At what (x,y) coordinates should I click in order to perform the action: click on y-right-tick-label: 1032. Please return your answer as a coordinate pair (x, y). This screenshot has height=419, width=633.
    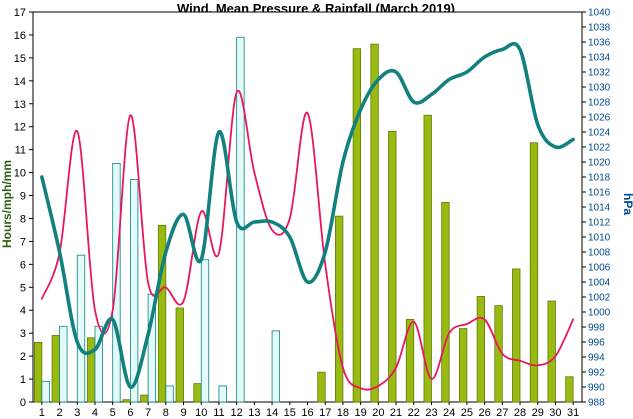
    Looking at the image, I should click on (599, 73).